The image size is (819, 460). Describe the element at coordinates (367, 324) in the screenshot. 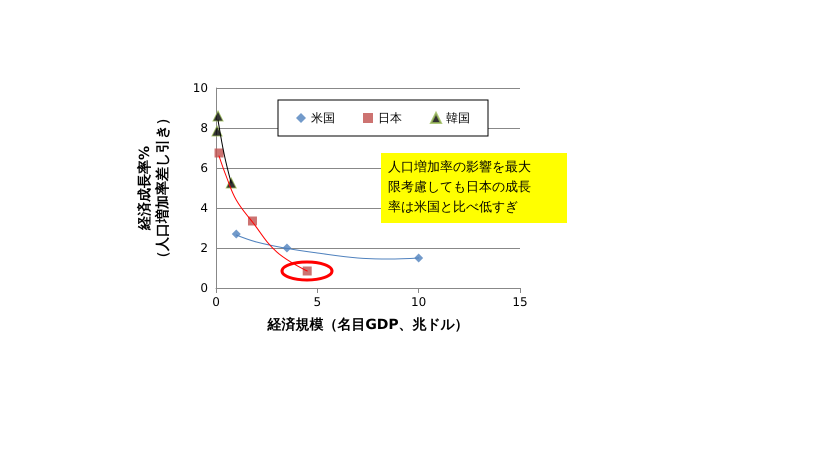

I see `x-axis-title: 経済規模（名目GDP、兆ドル）` at that location.